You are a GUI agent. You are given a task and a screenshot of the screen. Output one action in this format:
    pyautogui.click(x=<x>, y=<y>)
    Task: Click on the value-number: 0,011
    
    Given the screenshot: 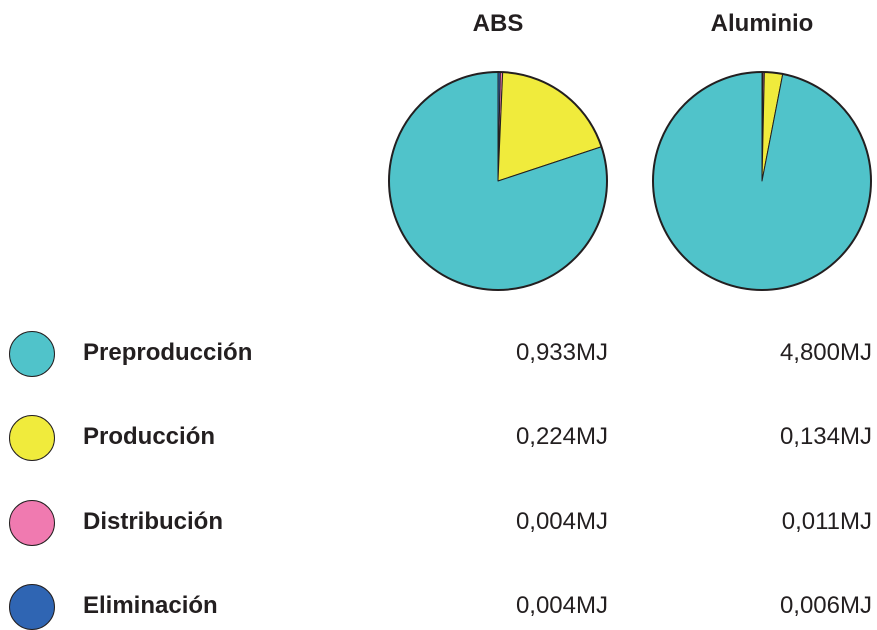 What is the action you would take?
    pyautogui.click(x=810, y=521)
    